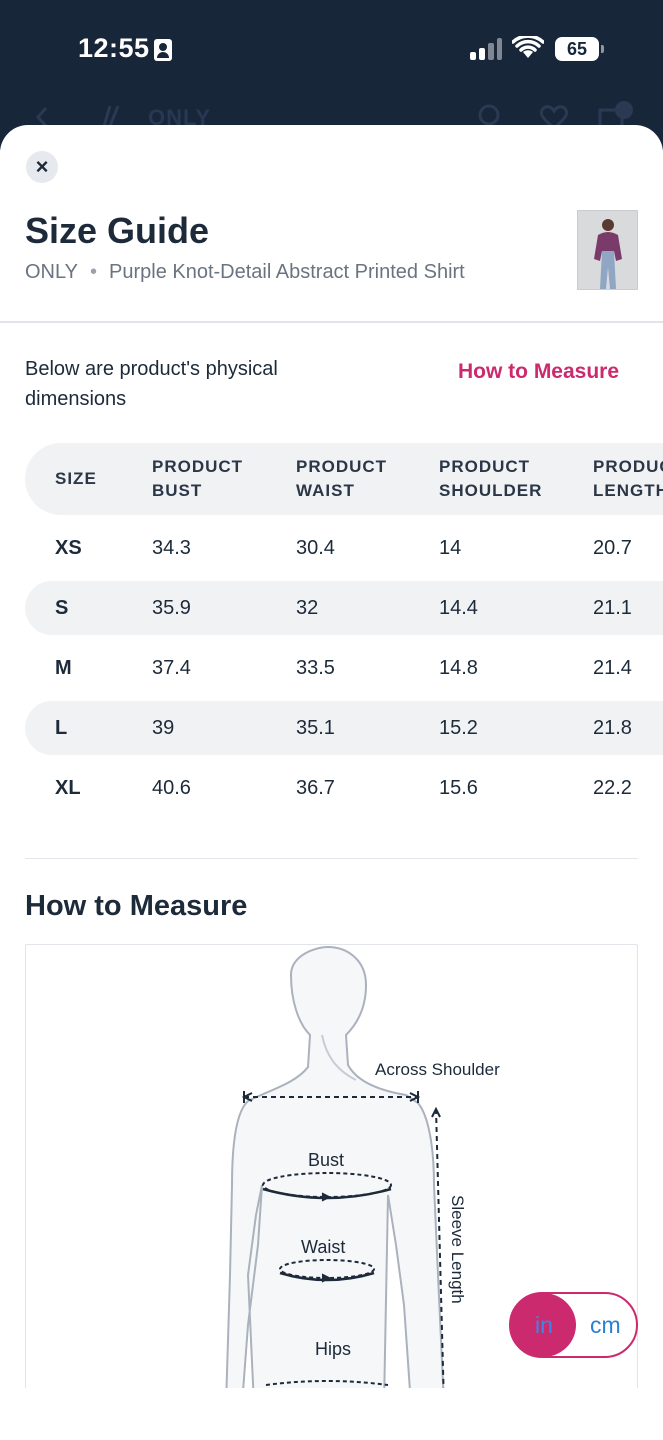 This screenshot has width=663, height=1440. Describe the element at coordinates (344, 668) in the screenshot. I see `table-row: M 37.4 33.5 14.8 21.4` at that location.